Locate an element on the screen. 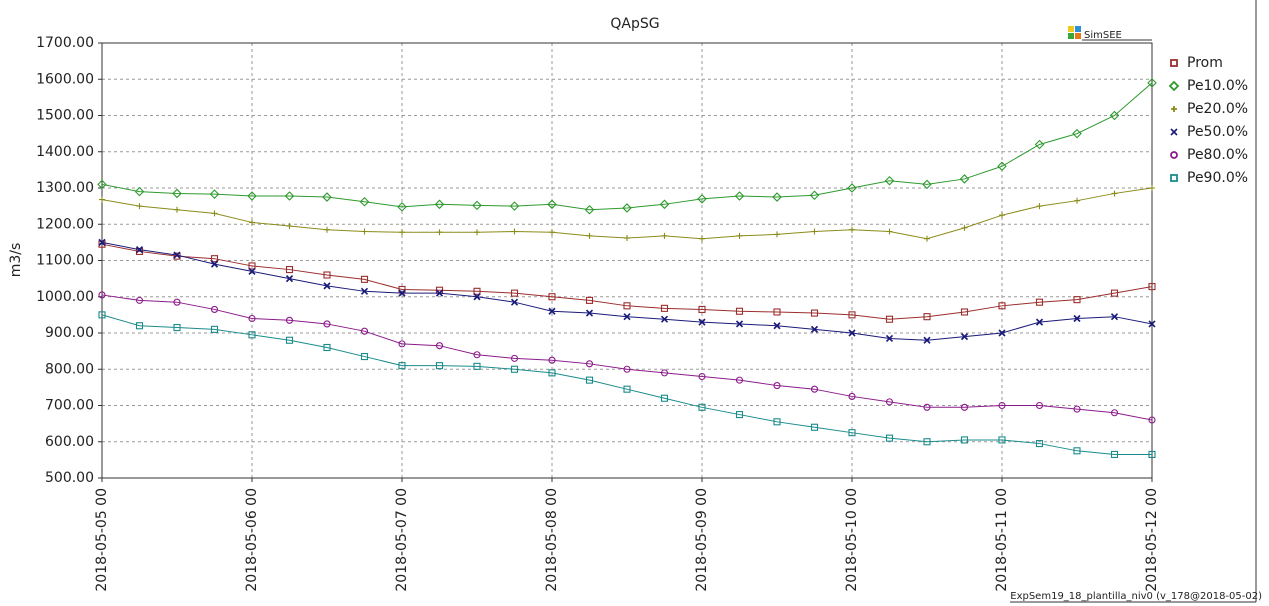  y-tick-label: 600.00 is located at coordinates (69, 442).